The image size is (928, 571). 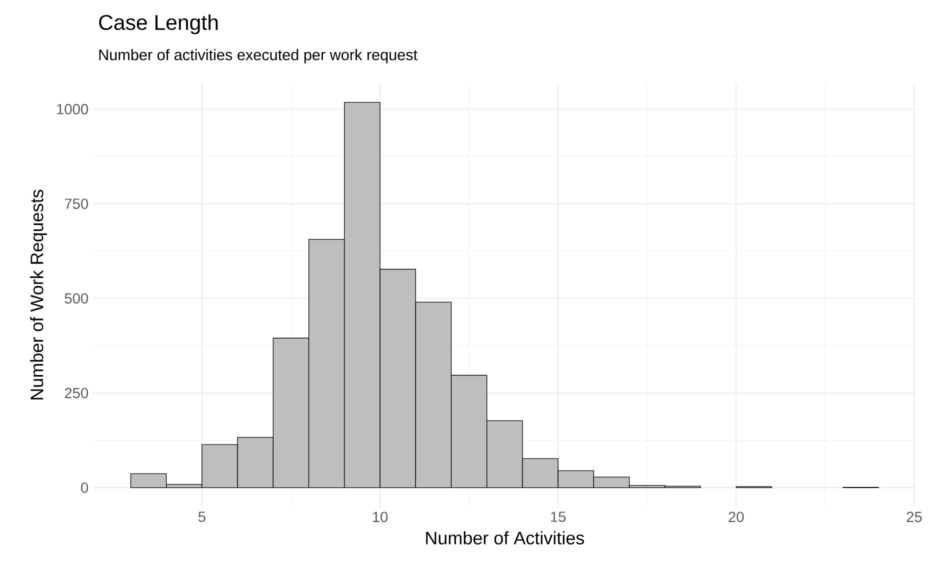 I want to click on chart-subtitle: Number of activities executed per work request, so click(x=258, y=56).